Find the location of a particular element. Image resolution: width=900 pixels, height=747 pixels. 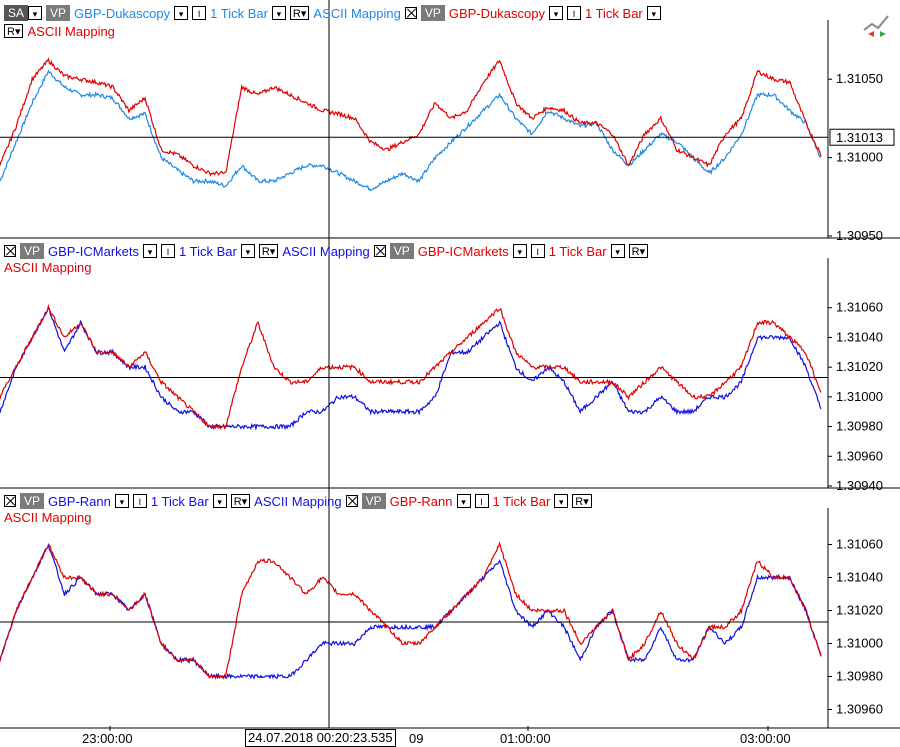

time-tick-label: 03:00:00 is located at coordinates (765, 738).